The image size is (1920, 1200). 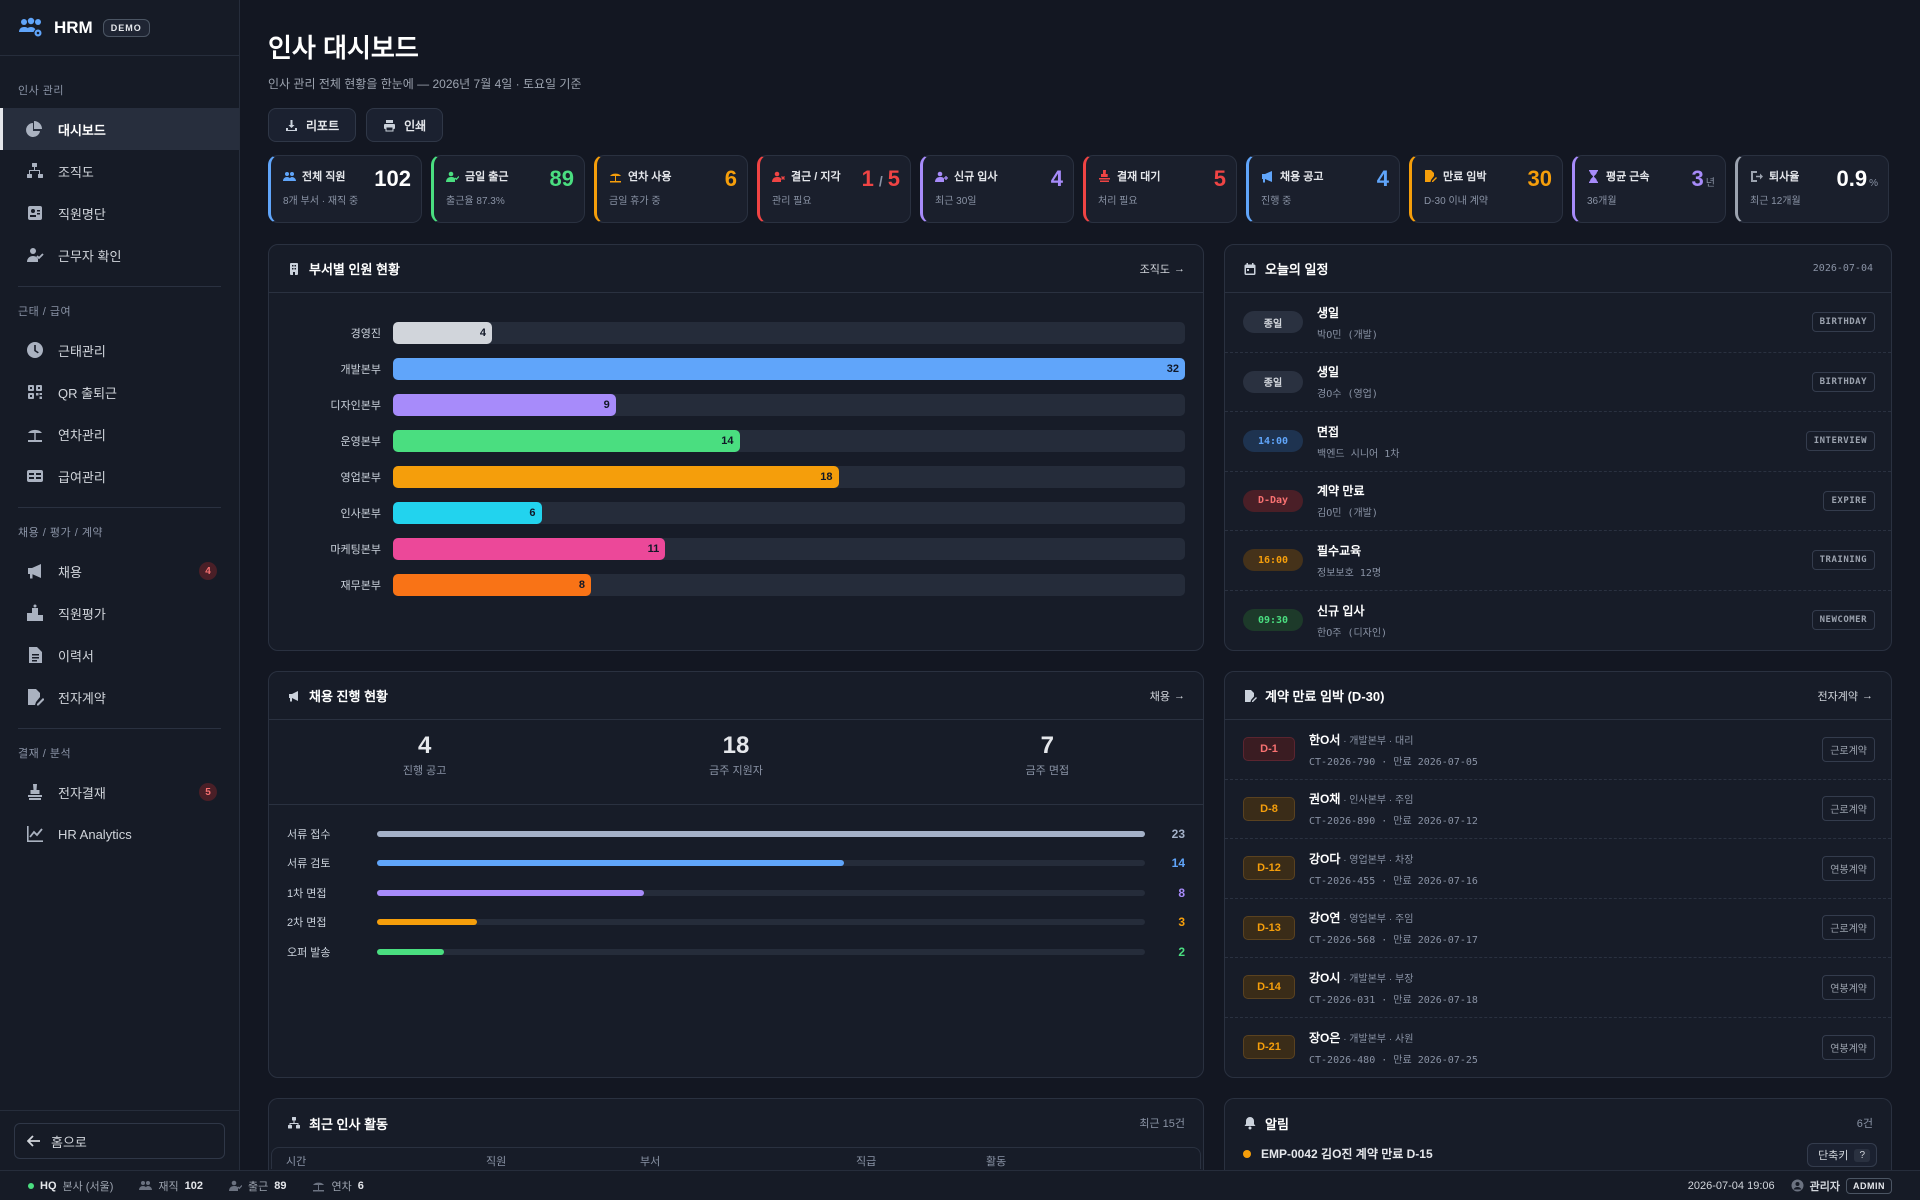 I want to click on dept-bar-row: 운영본부 14, so click(x=736, y=441).